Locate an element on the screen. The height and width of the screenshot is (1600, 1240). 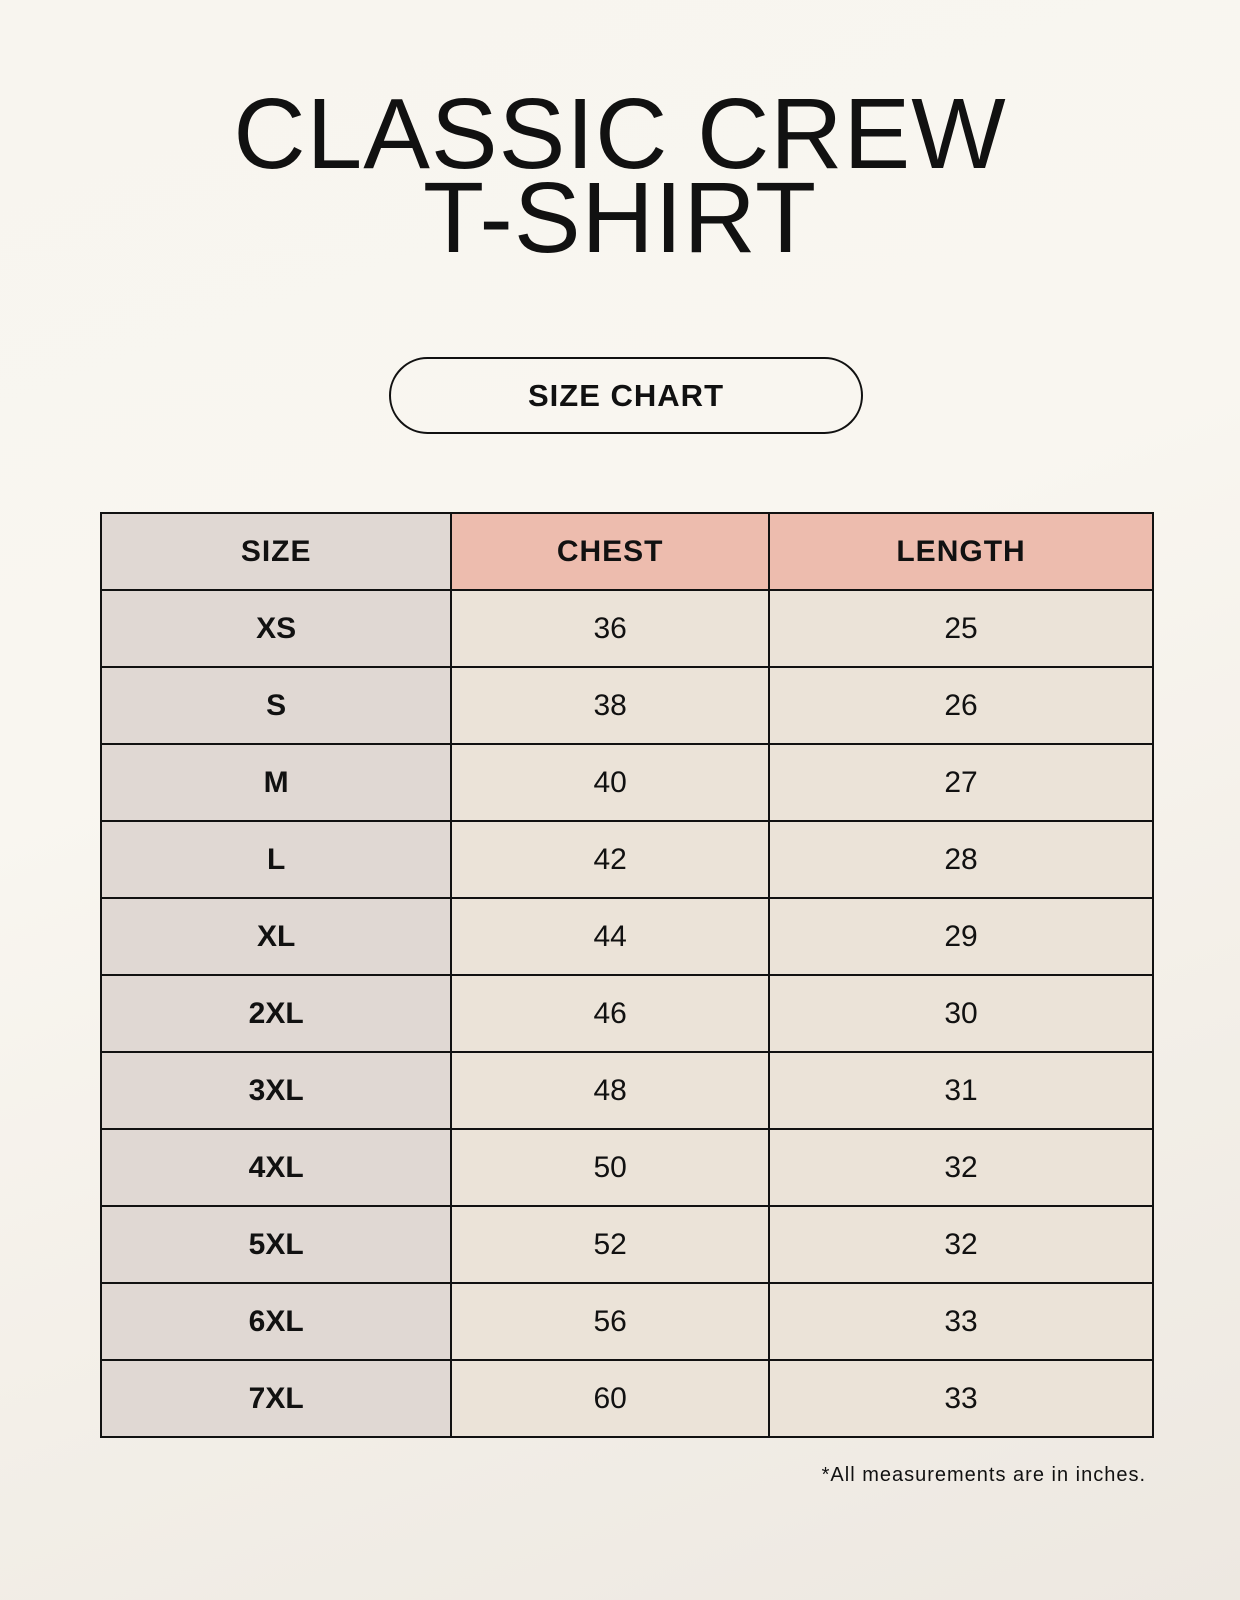
table-row: XS 36 25 is located at coordinates (626, 628).